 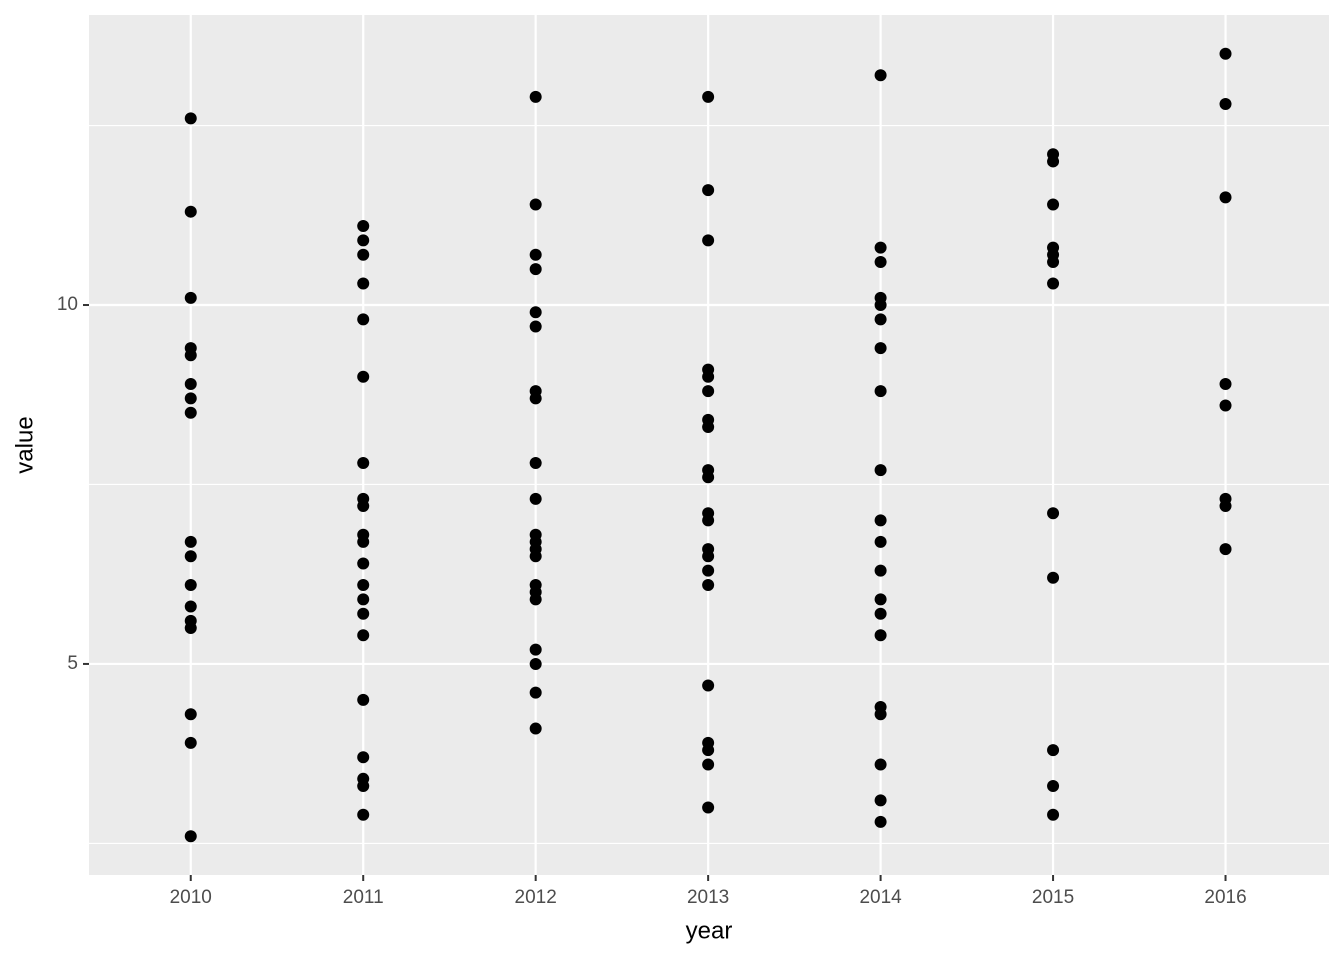 I want to click on x-axis-title: year, so click(x=709, y=930).